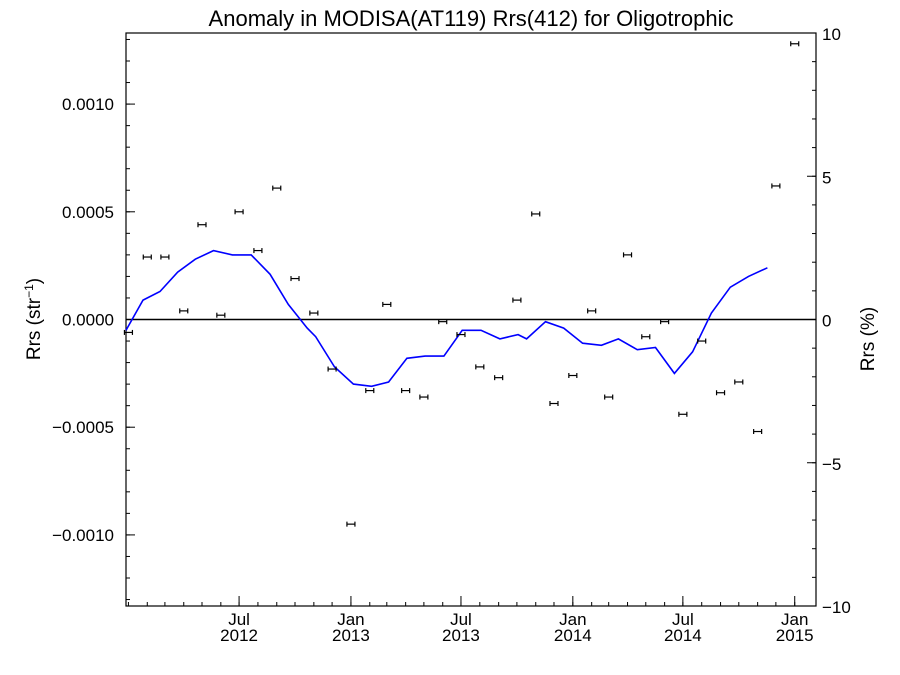 The width and height of the screenshot is (900, 675). What do you see at coordinates (88, 212) in the screenshot?
I see `y-tick-label: 0.0005` at bounding box center [88, 212].